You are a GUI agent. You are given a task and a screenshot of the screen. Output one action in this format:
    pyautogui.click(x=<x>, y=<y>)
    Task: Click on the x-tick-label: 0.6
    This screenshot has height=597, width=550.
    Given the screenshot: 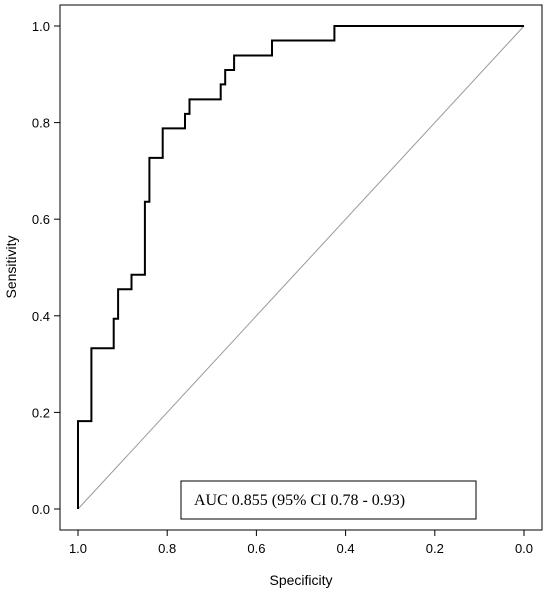 What is the action you would take?
    pyautogui.click(x=256, y=548)
    